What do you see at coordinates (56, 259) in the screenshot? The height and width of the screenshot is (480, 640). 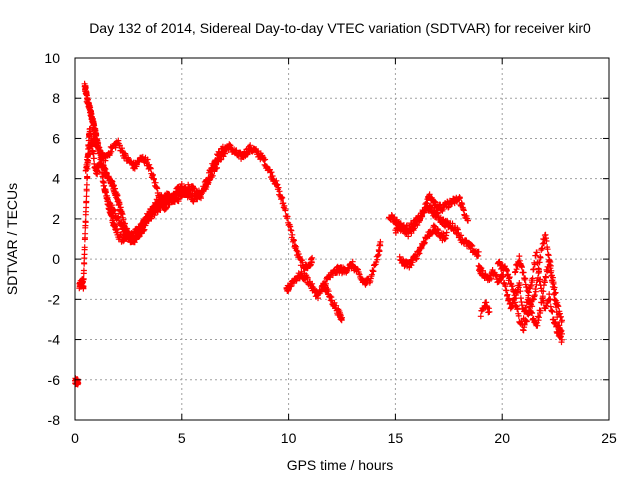 I see `y-tick-label: 0` at bounding box center [56, 259].